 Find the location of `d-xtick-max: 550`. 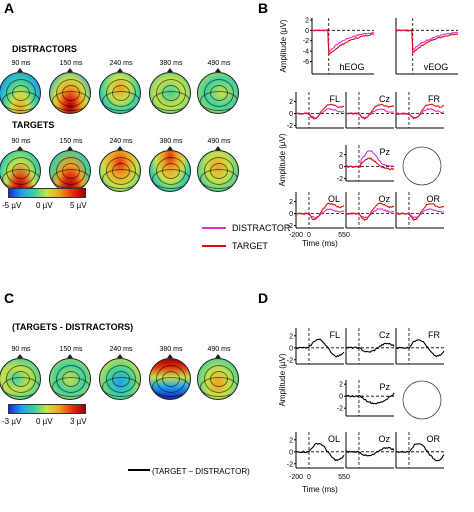

d-xtick-max: 550 is located at coordinates (344, 477).